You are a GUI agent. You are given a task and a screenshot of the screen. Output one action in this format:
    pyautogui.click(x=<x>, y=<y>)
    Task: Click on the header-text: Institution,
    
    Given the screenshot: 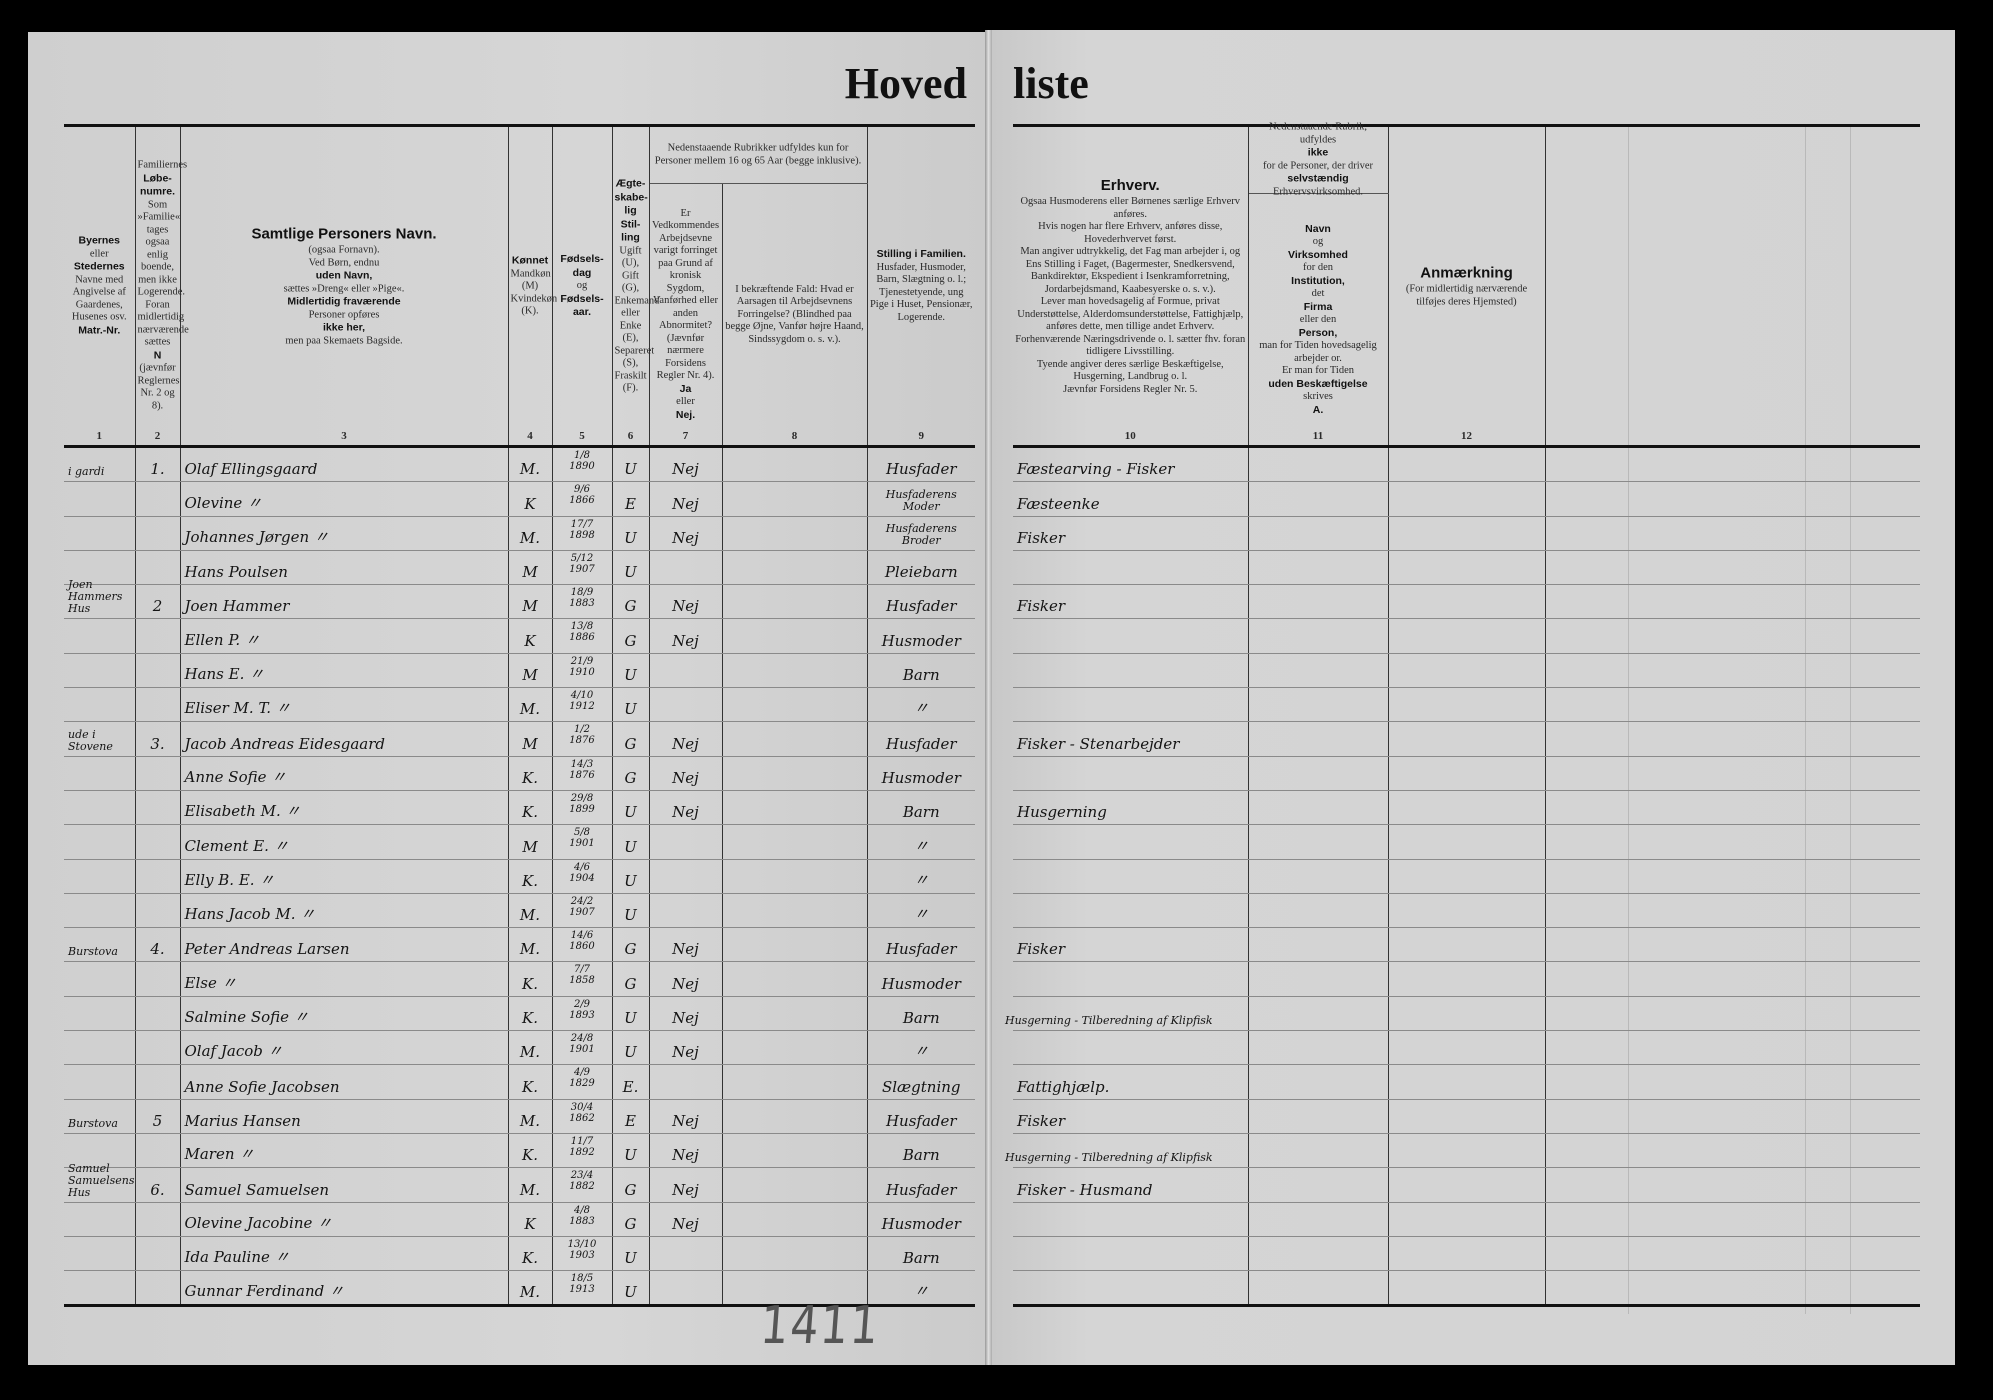 What is the action you would take?
    pyautogui.click(x=1318, y=280)
    